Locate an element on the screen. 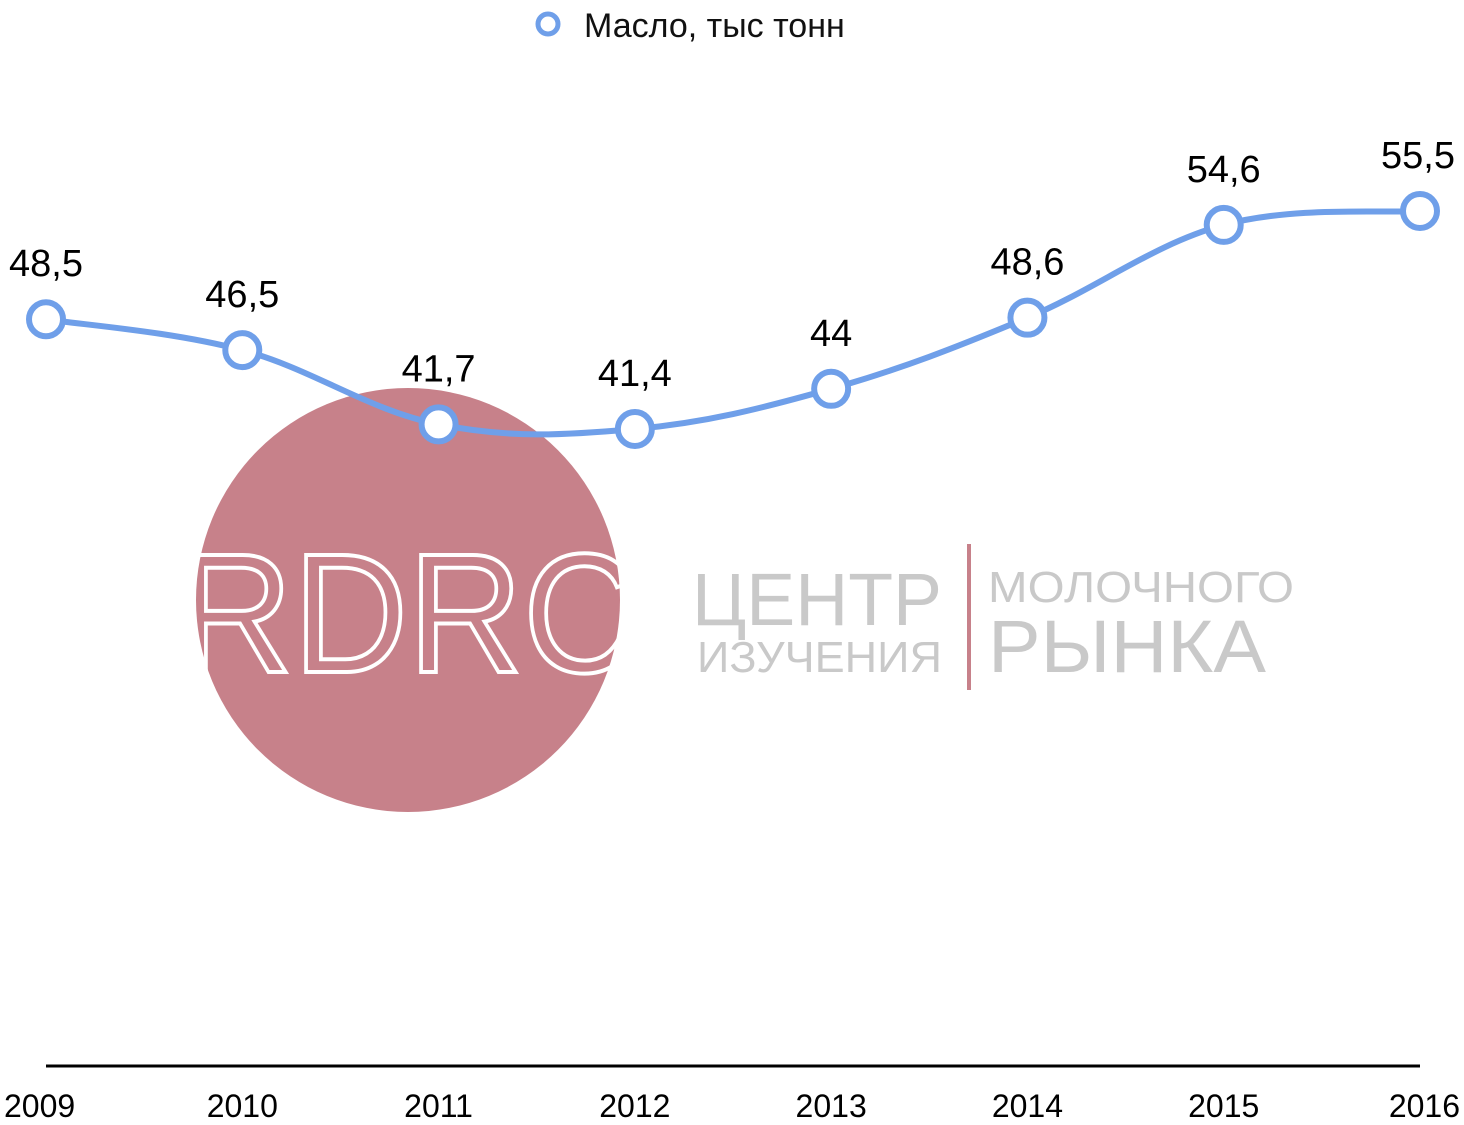  x-tick-label-2011: 2011 is located at coordinates (438, 1106).